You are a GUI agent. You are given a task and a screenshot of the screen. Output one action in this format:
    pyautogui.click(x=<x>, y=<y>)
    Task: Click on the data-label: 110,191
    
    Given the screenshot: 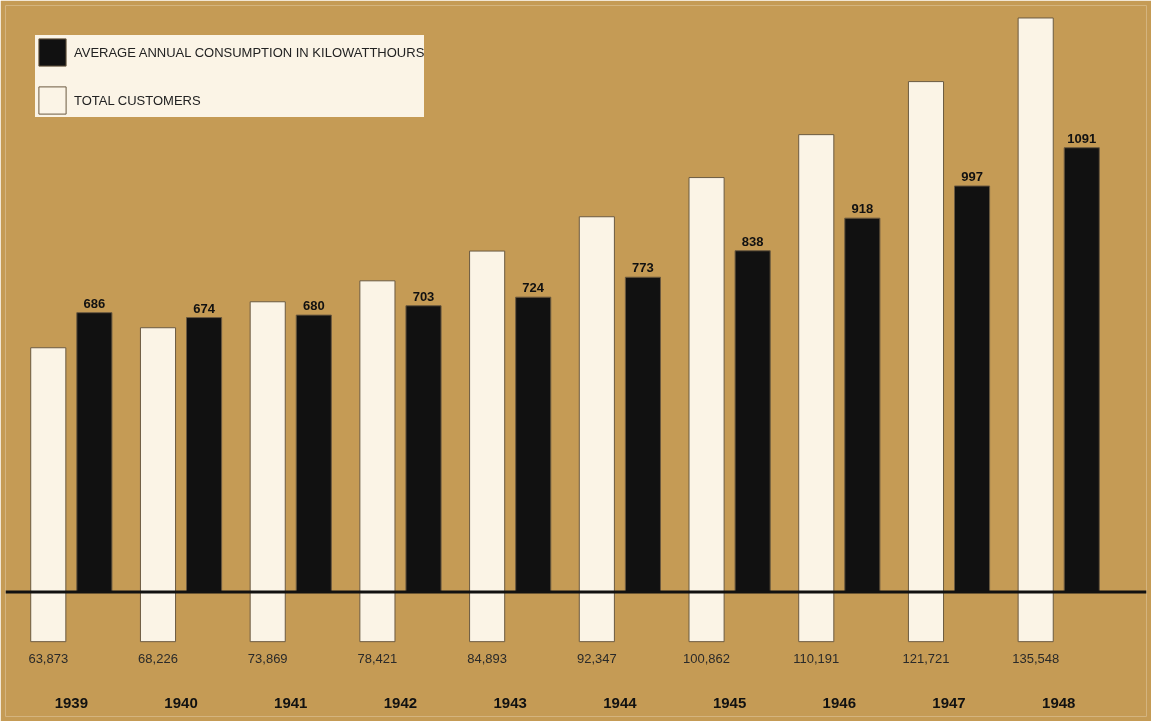 What is the action you would take?
    pyautogui.click(x=816, y=658)
    